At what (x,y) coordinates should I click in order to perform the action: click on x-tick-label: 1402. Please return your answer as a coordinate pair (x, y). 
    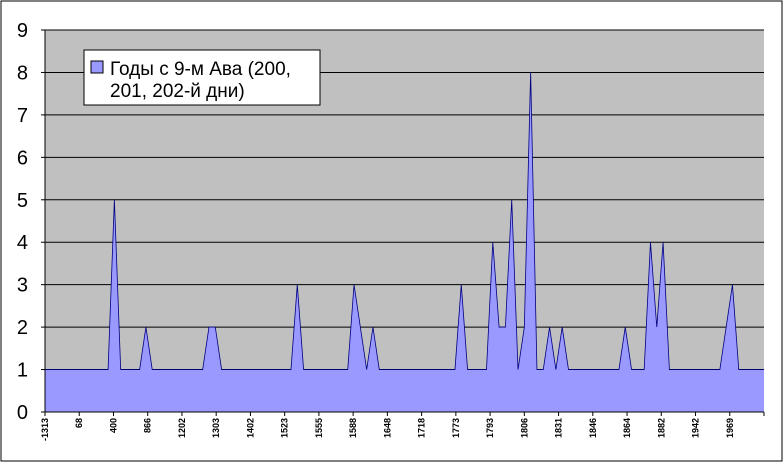
    Looking at the image, I should click on (250, 428).